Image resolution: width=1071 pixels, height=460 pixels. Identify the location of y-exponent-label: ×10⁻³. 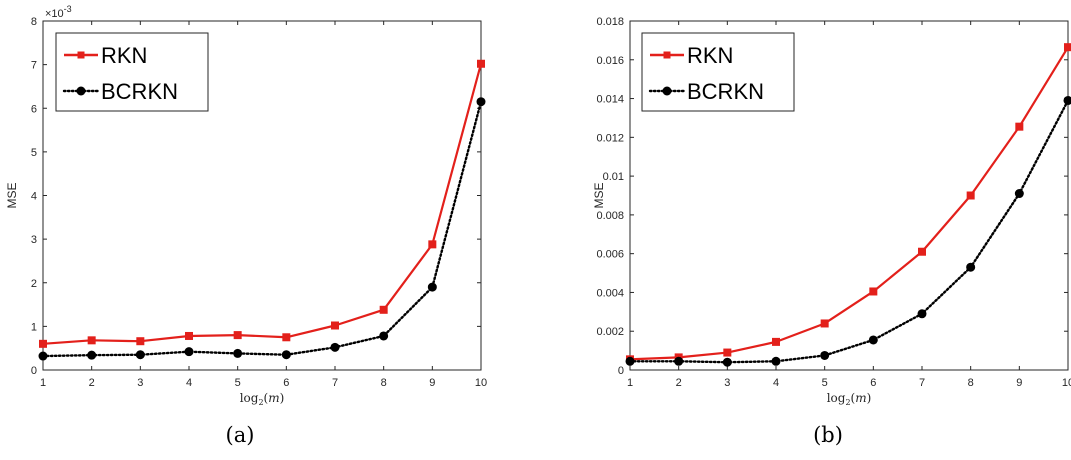
(58, 12).